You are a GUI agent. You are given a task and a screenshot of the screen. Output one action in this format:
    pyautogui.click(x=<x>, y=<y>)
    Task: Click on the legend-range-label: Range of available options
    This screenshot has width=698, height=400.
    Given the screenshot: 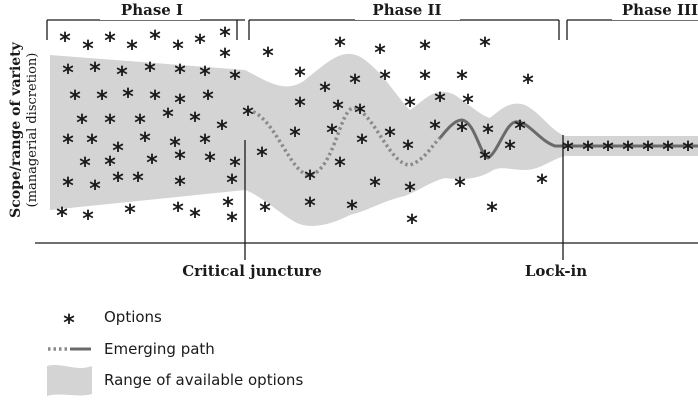 What is the action you would take?
    pyautogui.click(x=203, y=380)
    